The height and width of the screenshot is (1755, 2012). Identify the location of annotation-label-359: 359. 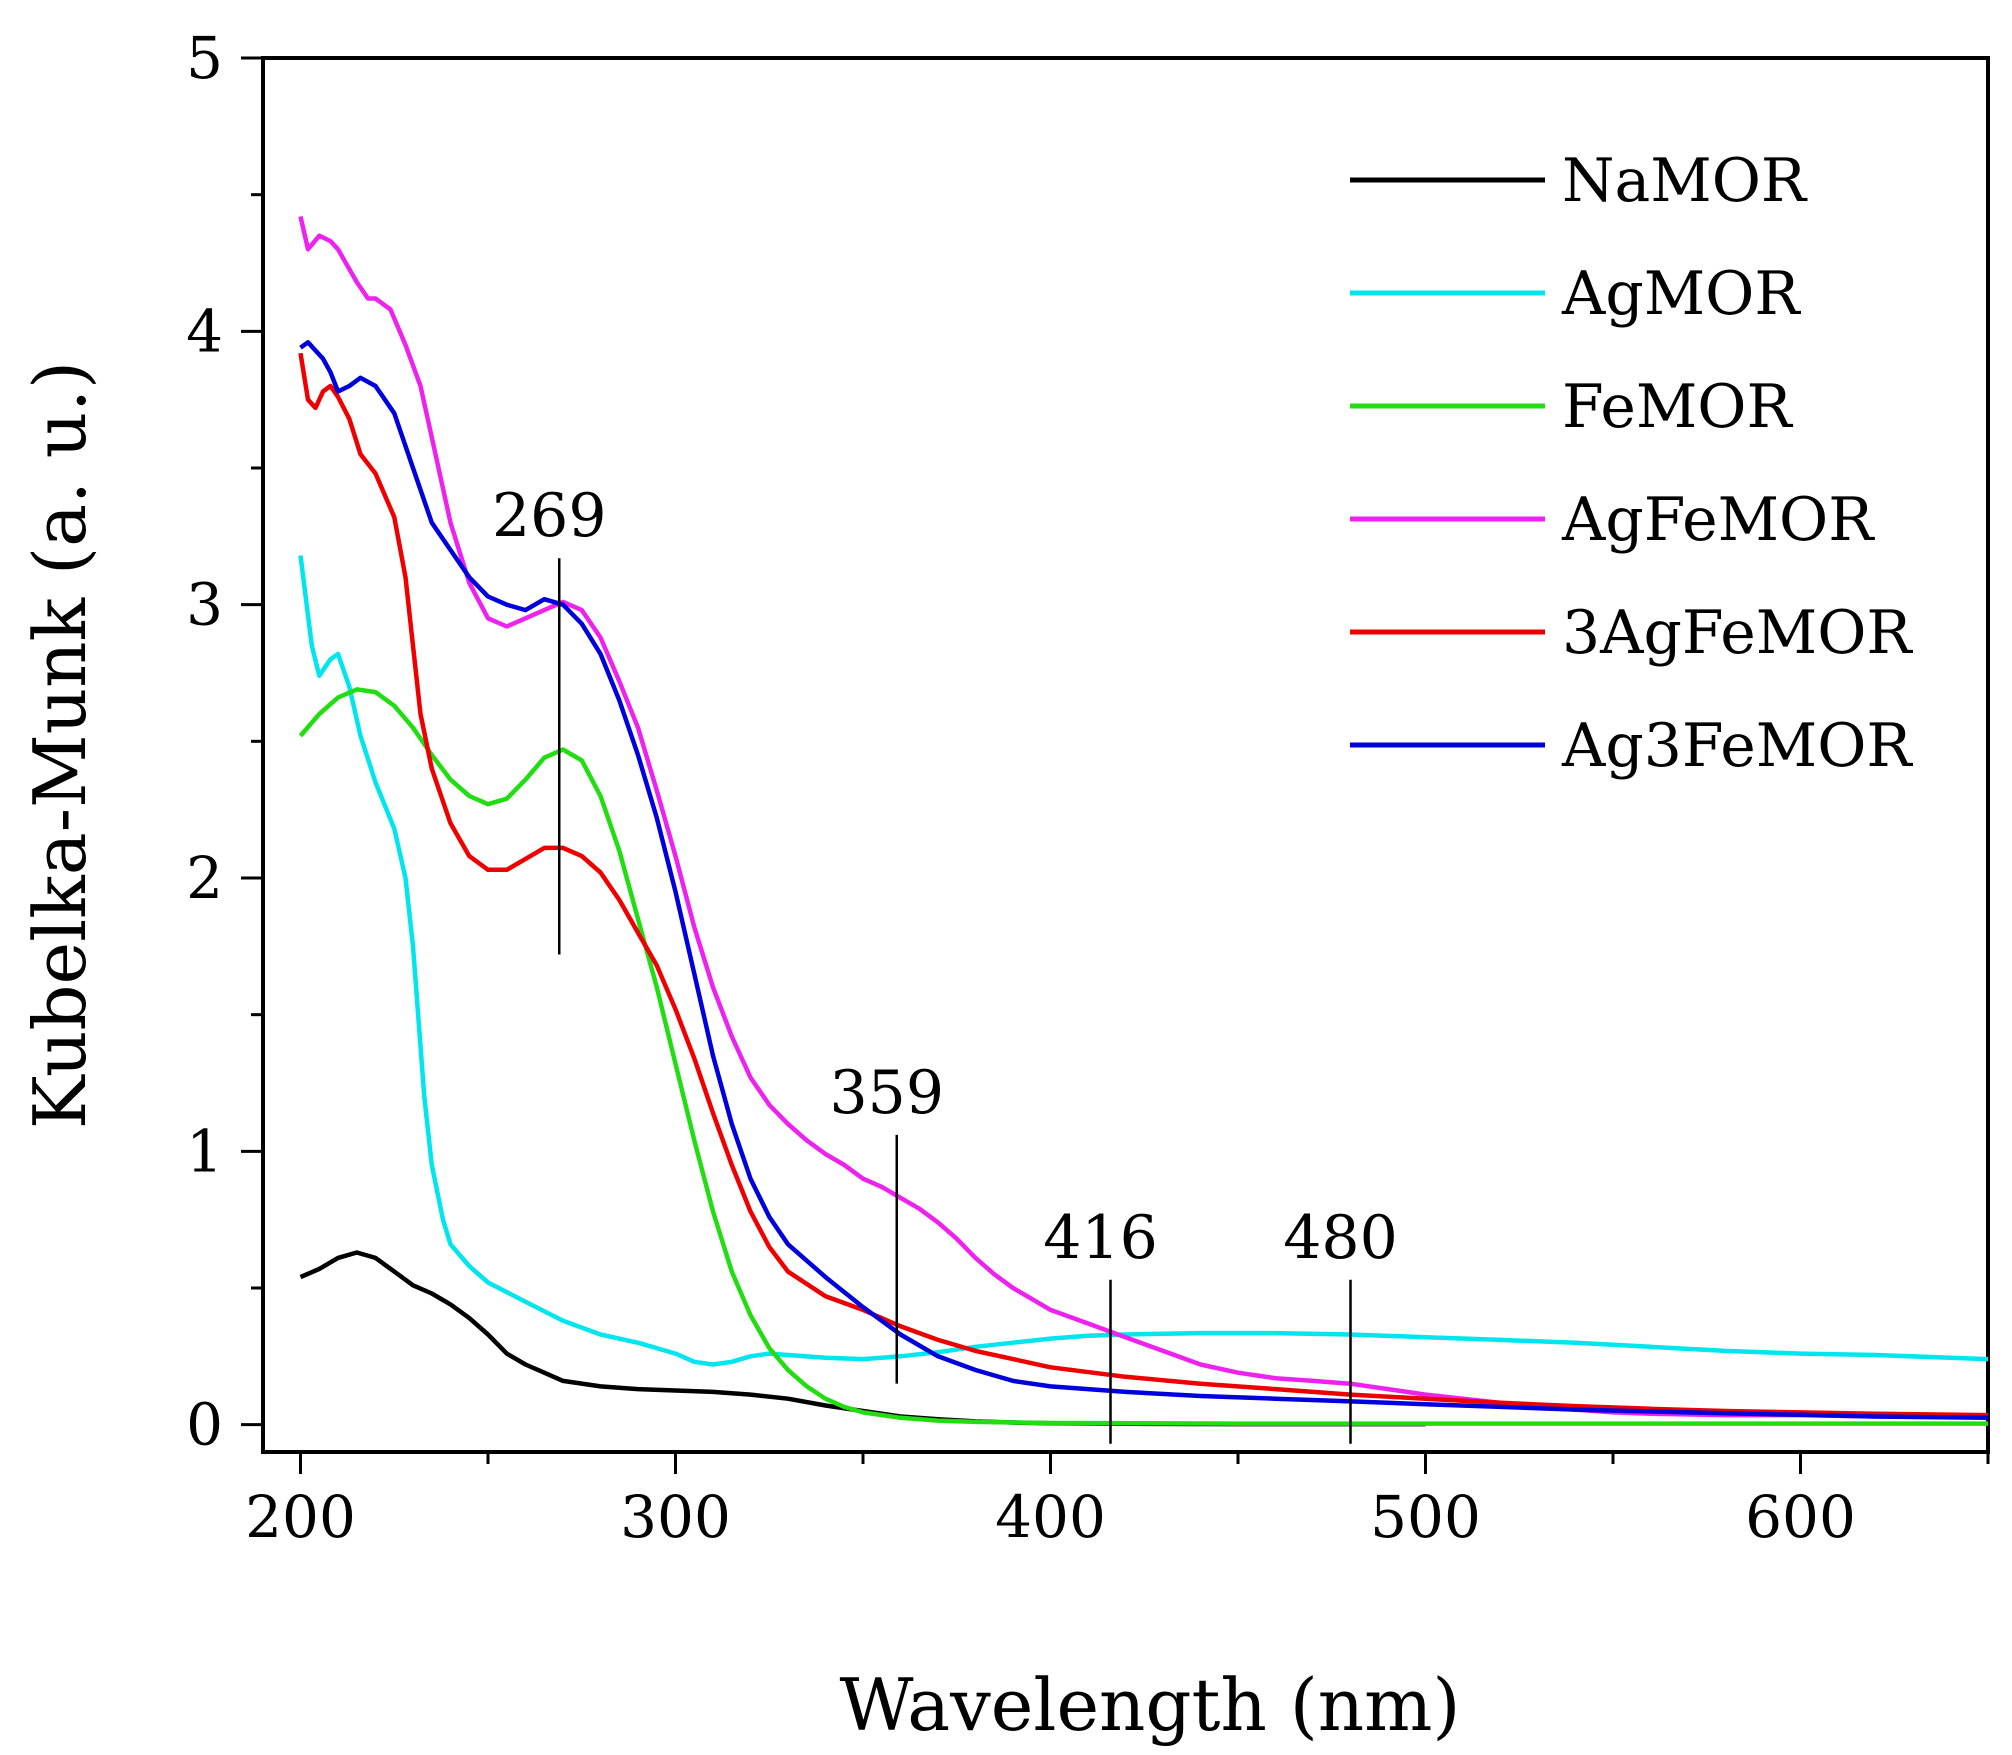
(886, 1093).